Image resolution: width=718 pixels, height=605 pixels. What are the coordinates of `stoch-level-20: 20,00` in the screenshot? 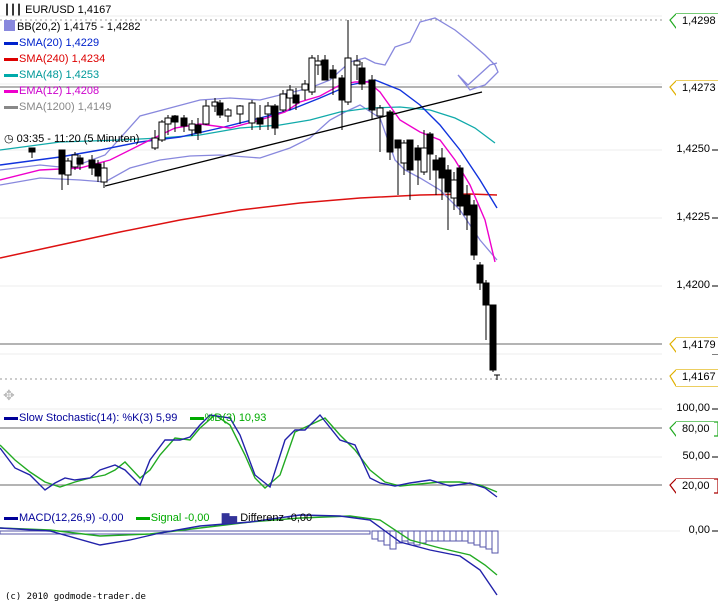 It's located at (695, 487).